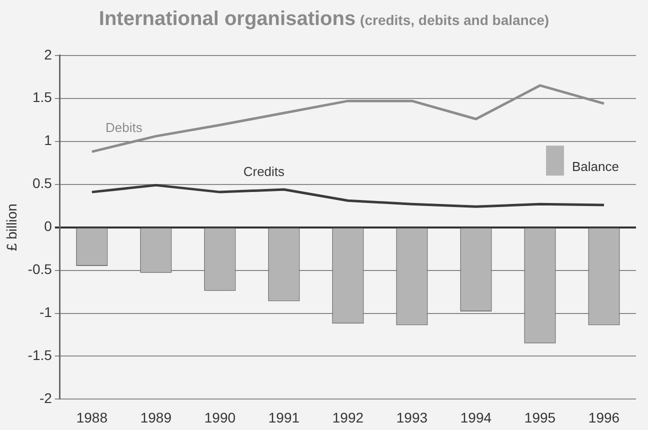 This screenshot has width=648, height=430. What do you see at coordinates (48, 226) in the screenshot?
I see `y-tick-label: 0` at bounding box center [48, 226].